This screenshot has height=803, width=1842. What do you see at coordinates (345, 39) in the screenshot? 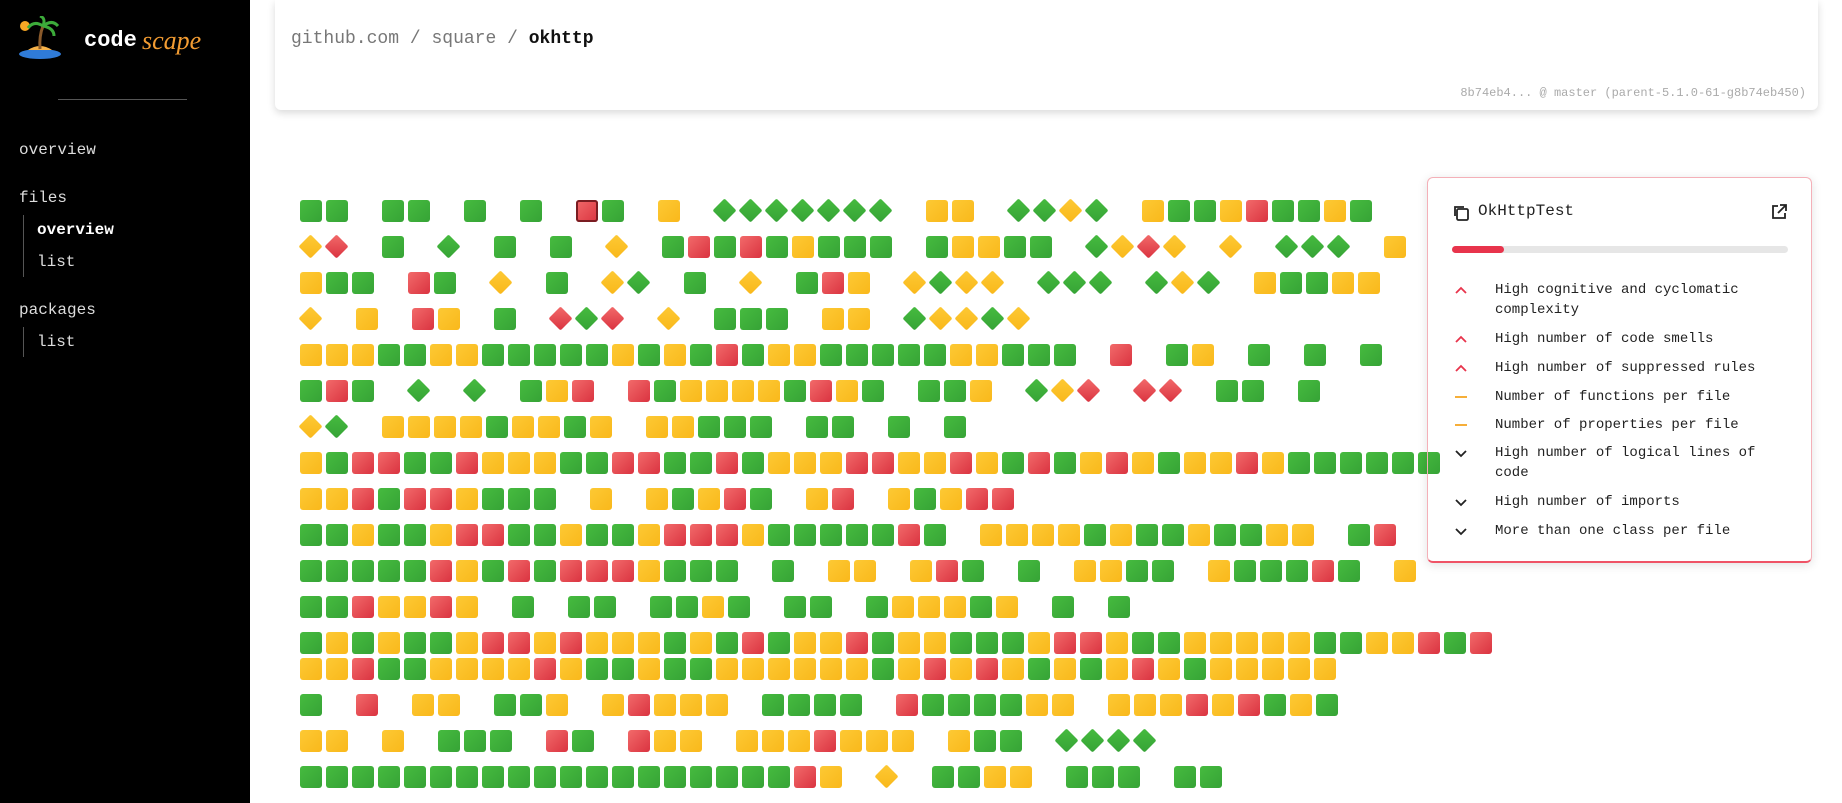
I see `crumb: github.com` at bounding box center [345, 39].